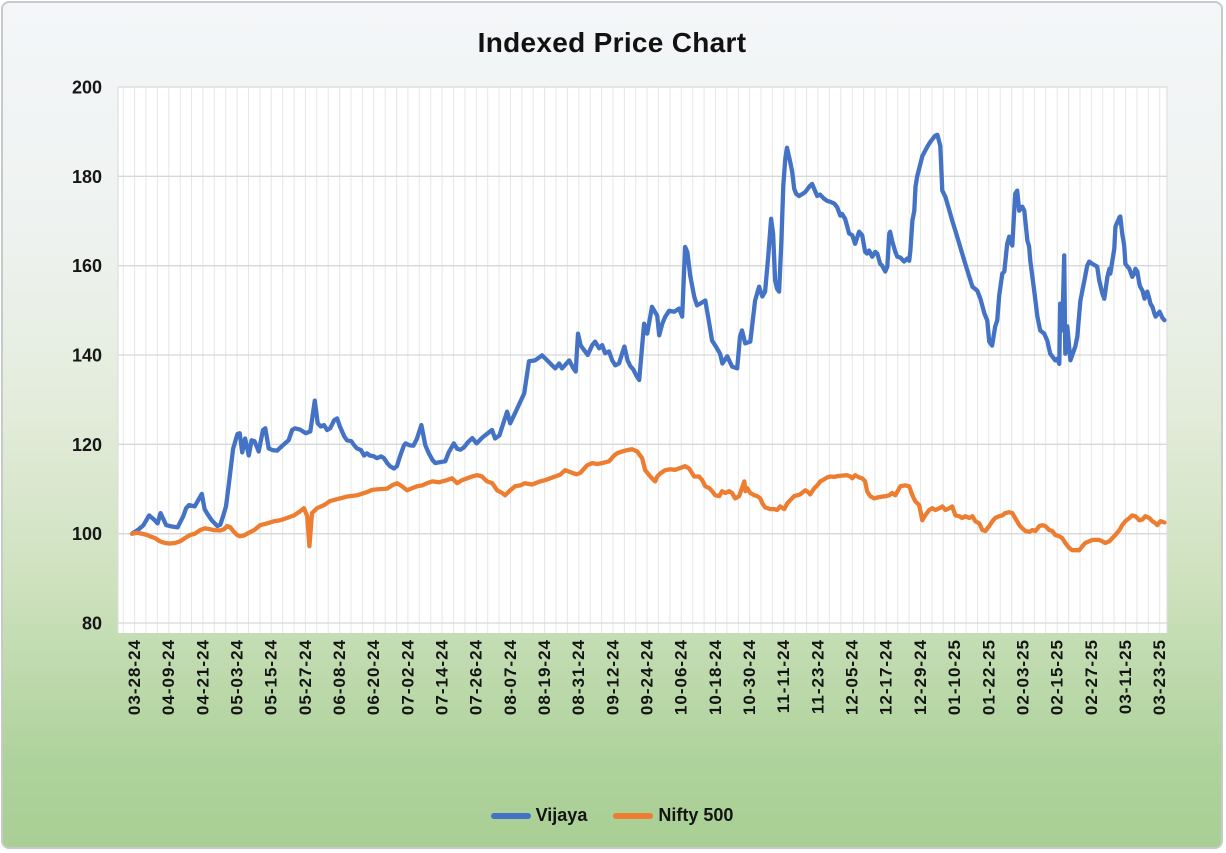 Image resolution: width=1226 pixels, height=853 pixels. I want to click on x-tick-label: 03-23-25, so click(1159, 677).